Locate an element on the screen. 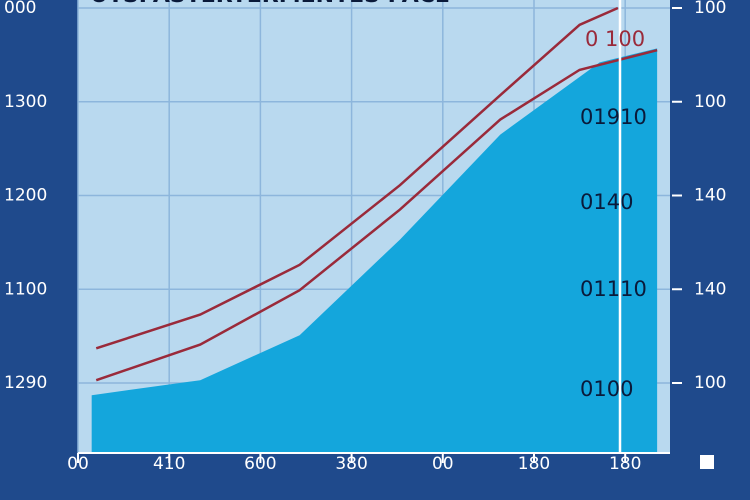 This screenshot has width=750, height=500. x-tick-label: 380 is located at coordinates (351, 464).